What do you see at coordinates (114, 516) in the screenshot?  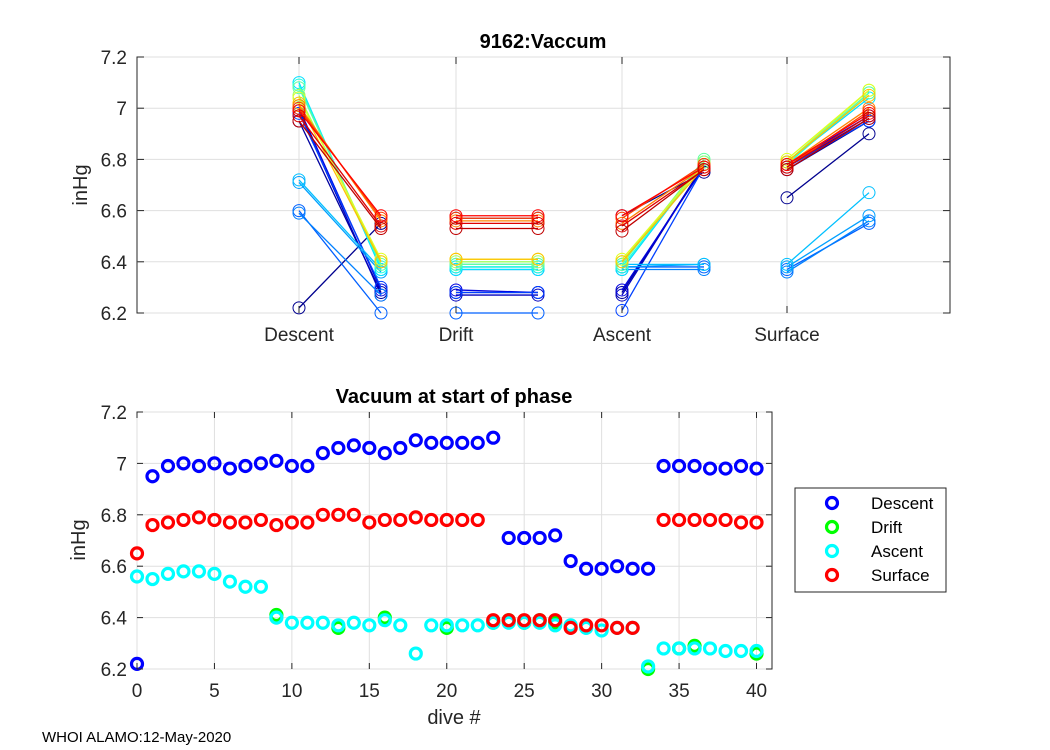 I see `bottom-y-tick-label: 6.8` at bounding box center [114, 516].